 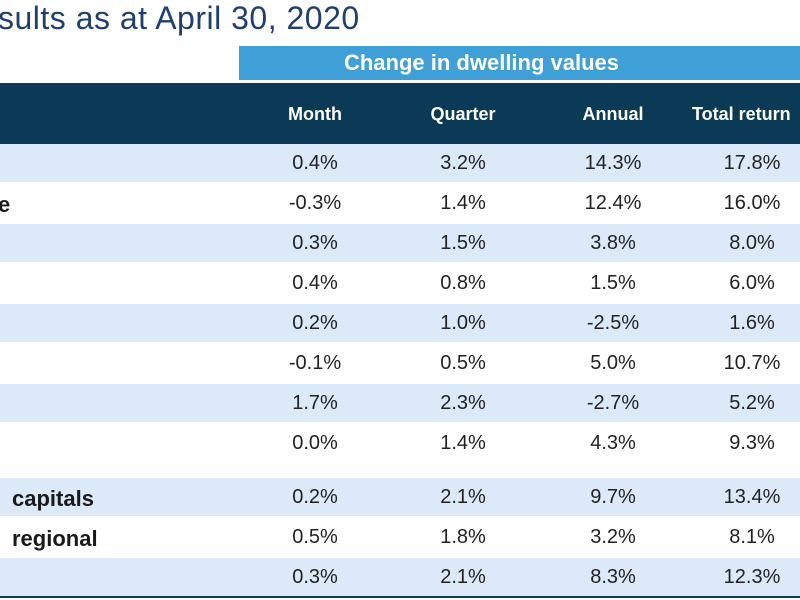 I want to click on total-return-value: 10.7%, so click(x=752, y=363).